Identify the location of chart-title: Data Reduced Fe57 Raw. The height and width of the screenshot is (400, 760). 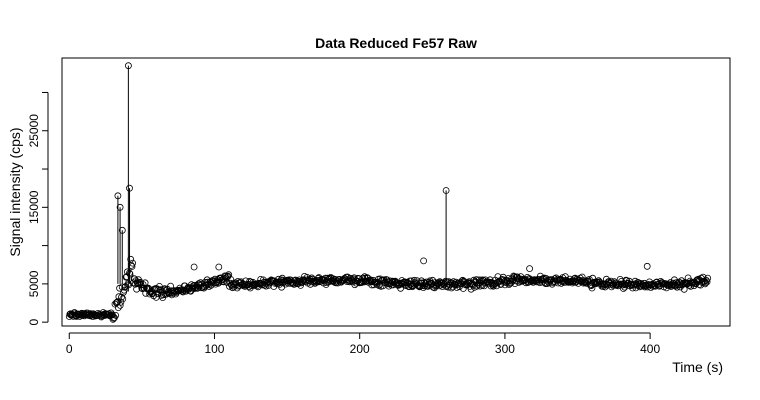
(396, 43).